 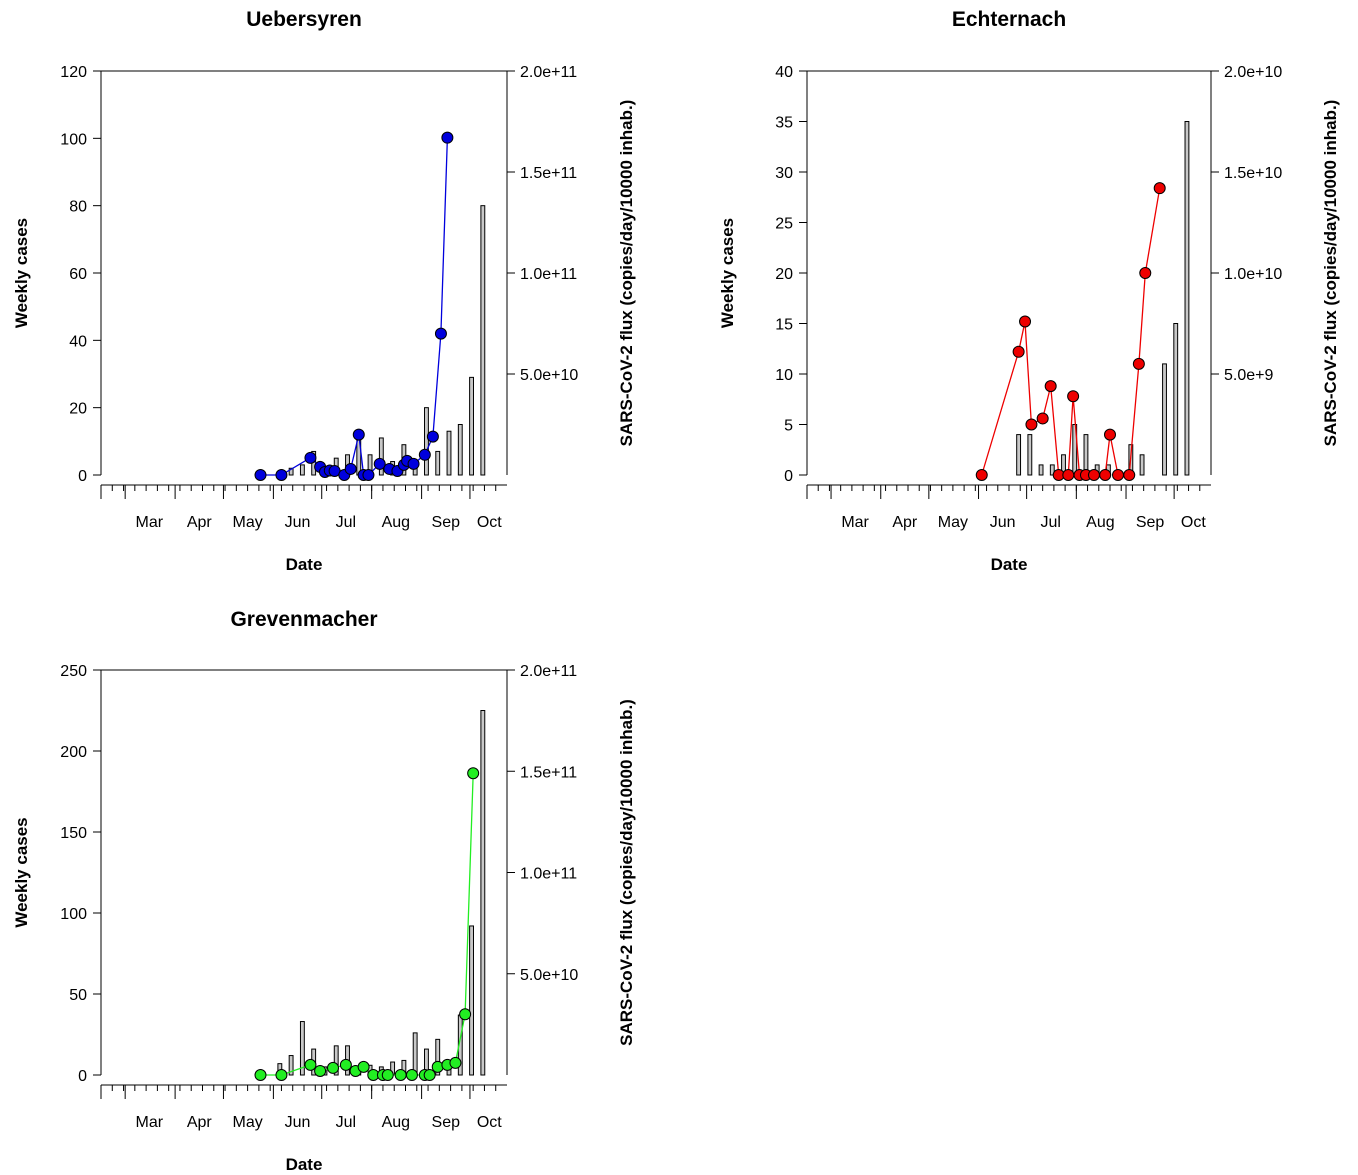 I want to click on chart-title: Uebersyren, so click(x=304, y=19).